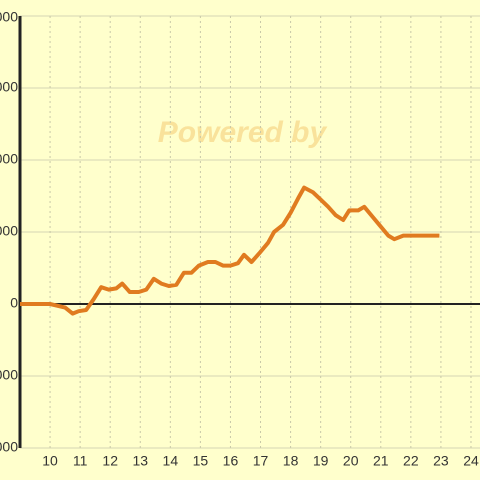 The height and width of the screenshot is (480, 480). Describe the element at coordinates (9, 87) in the screenshot. I see `y-tick-label: 9,000` at that location.